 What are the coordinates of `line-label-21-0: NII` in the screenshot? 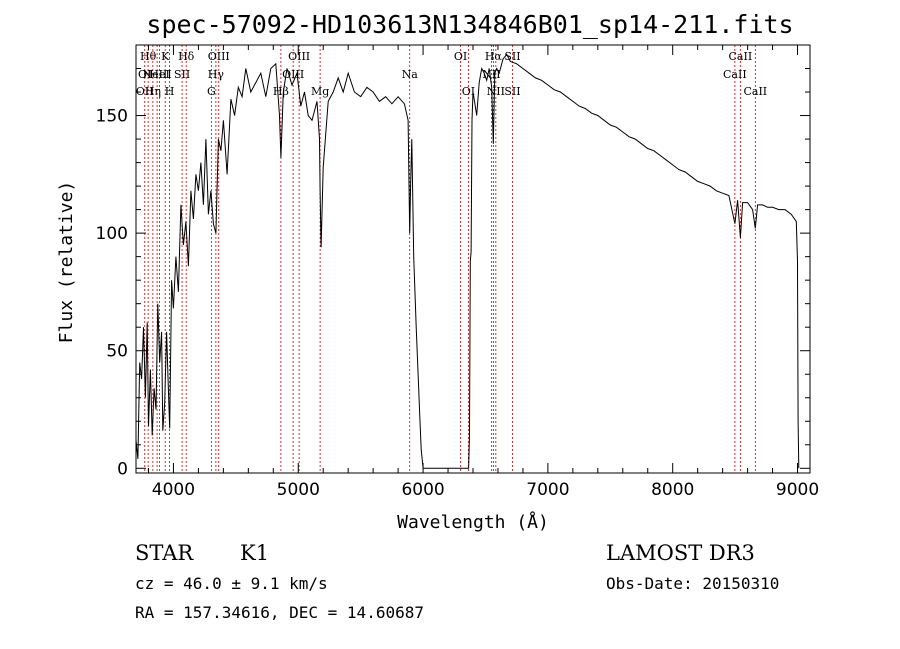 It's located at (496, 91).